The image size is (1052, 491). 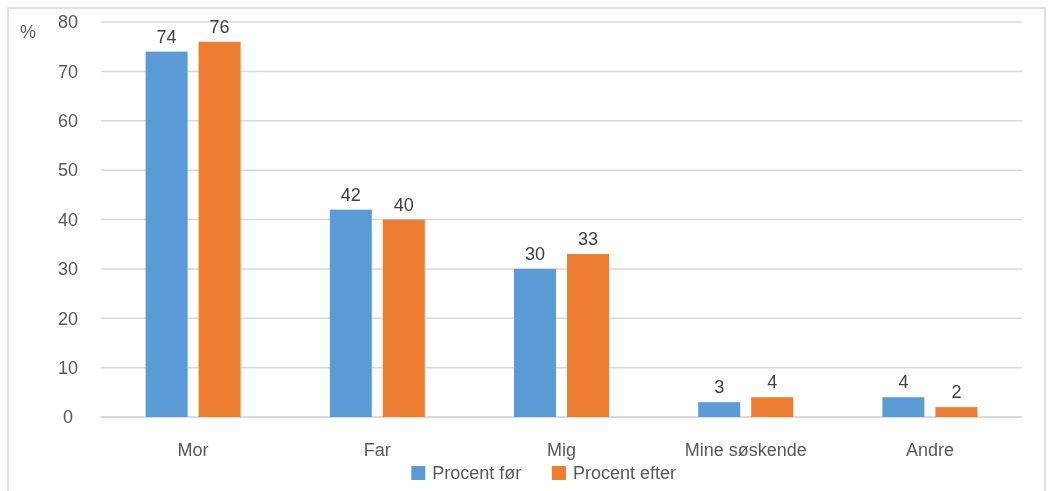 What do you see at coordinates (719, 387) in the screenshot?
I see `data-label: 3` at bounding box center [719, 387].